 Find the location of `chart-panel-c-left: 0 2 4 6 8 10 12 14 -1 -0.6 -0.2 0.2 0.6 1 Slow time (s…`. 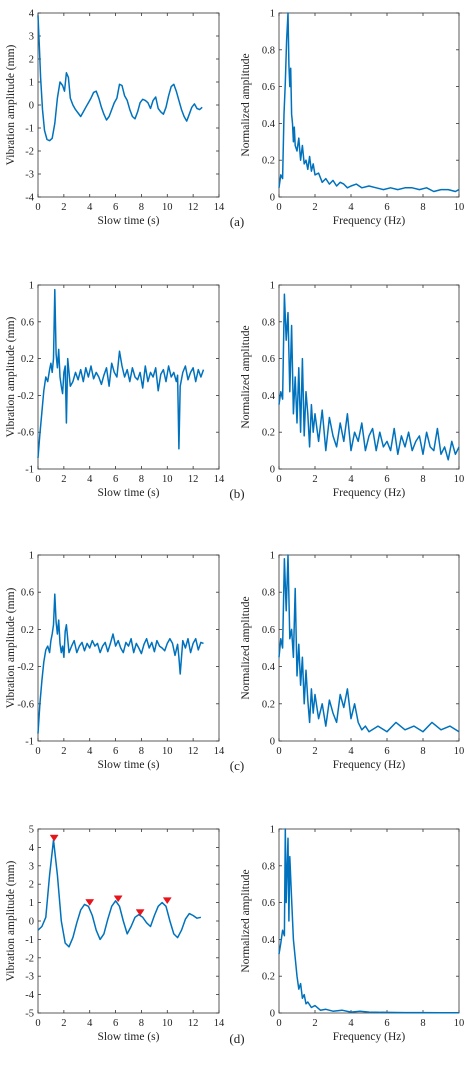

chart-panel-c-left: 0 2 4 6 8 10 12 14 -1 -0.6 -0.2 0.2 0.6 1 Slow time (s… is located at coordinates (115, 661).